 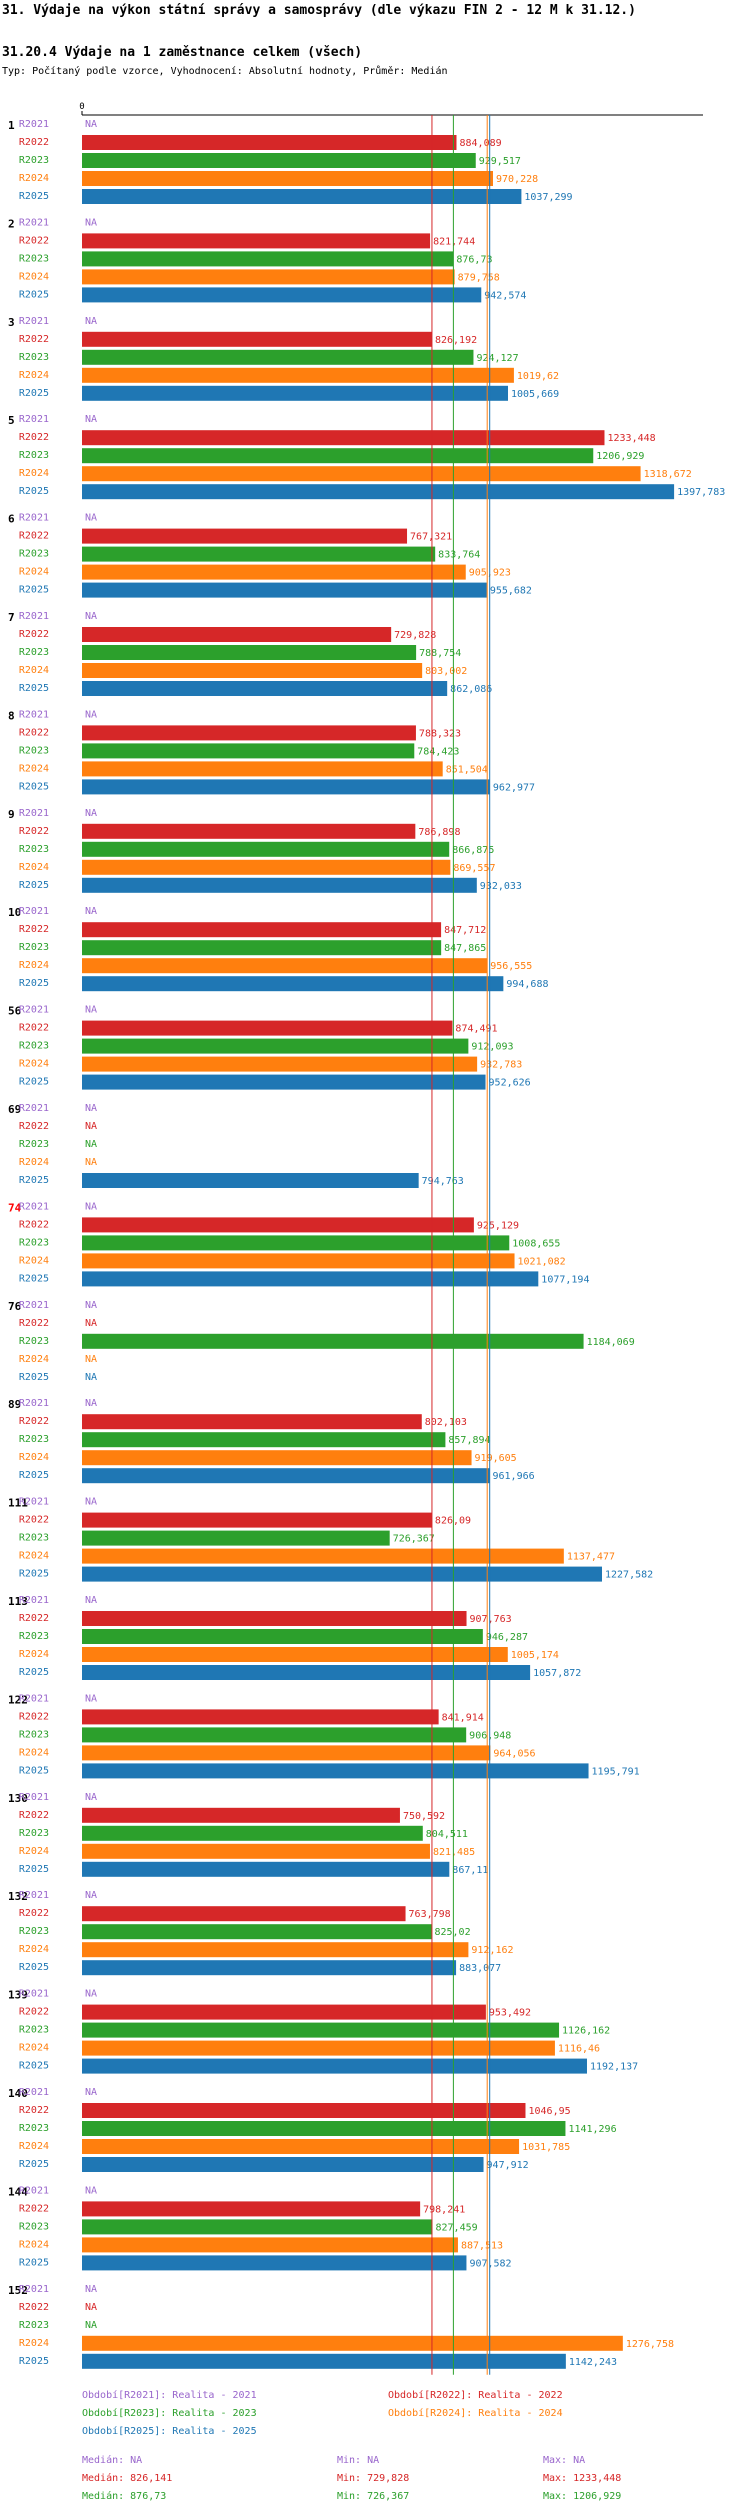 I want to click on data-label: 867,11, so click(x=470, y=1870).